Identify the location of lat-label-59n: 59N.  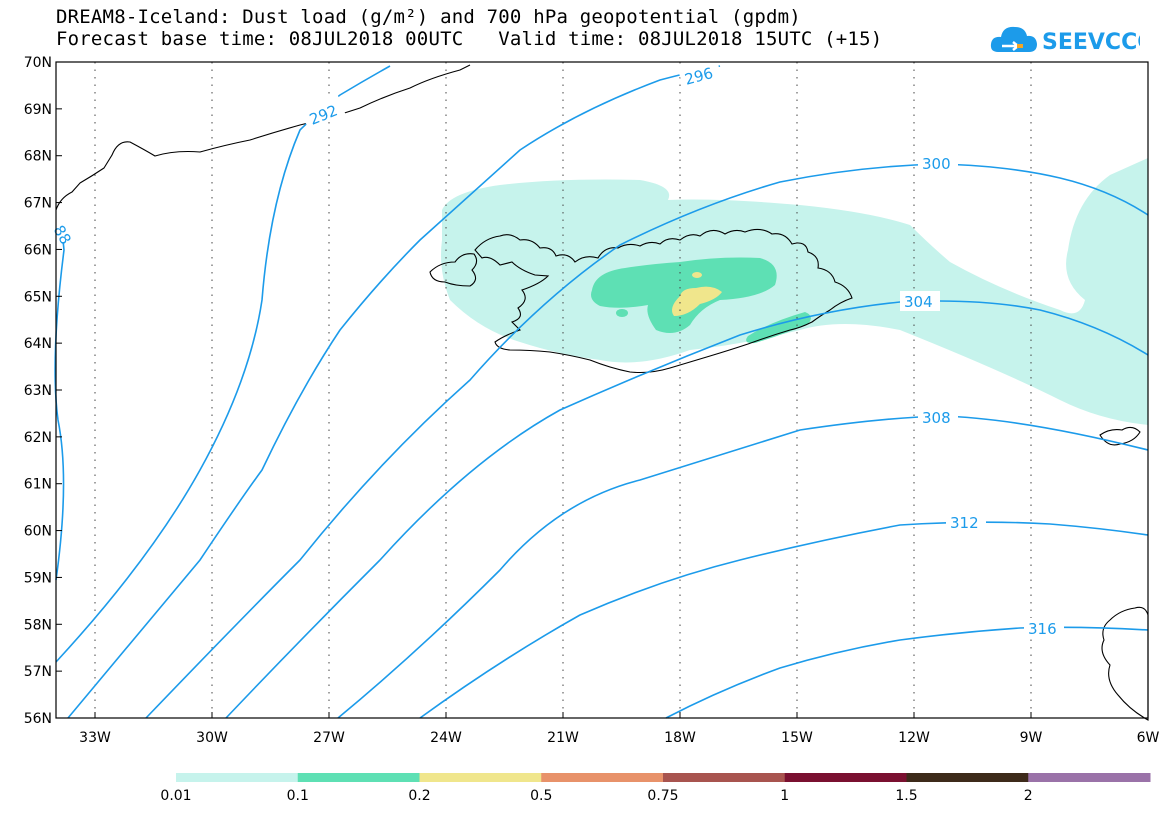
(38, 578).